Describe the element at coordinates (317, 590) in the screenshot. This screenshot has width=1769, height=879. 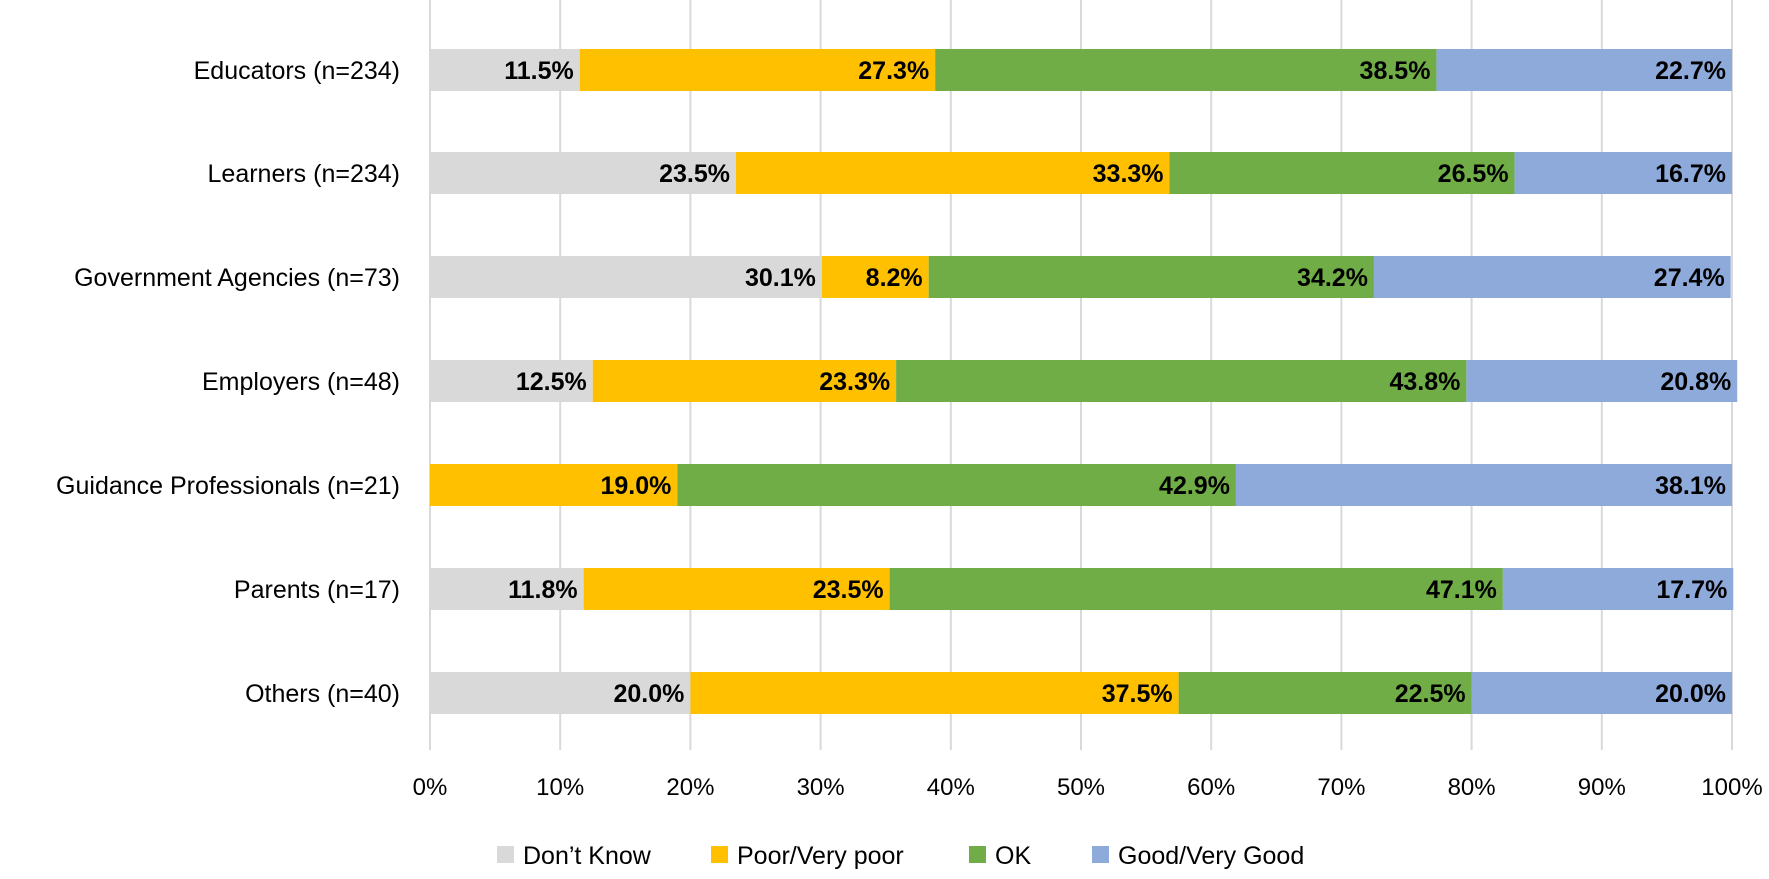
I see `category-label: Parents (n=17)` at that location.